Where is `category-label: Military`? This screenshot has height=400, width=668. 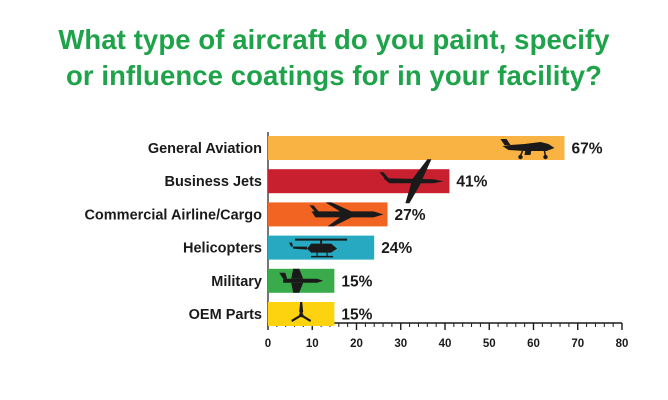
category-label: Military is located at coordinates (236, 282).